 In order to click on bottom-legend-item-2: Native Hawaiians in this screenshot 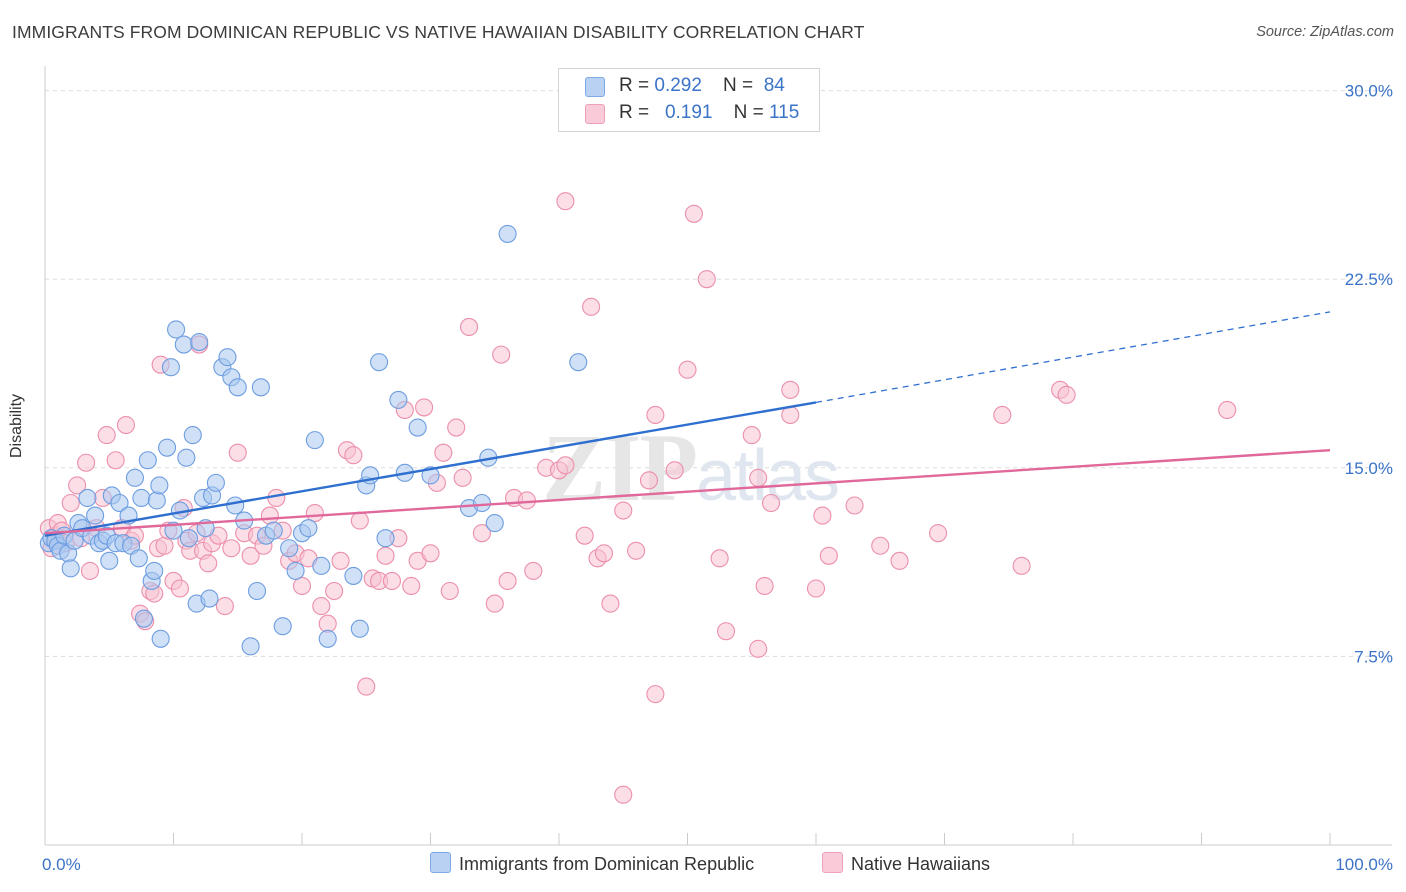, I will do `click(906, 863)`.